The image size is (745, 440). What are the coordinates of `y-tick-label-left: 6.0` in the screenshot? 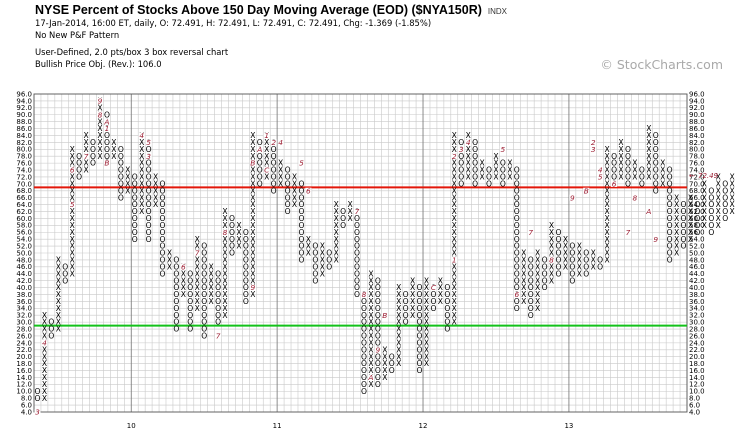 It's located at (26, 405).